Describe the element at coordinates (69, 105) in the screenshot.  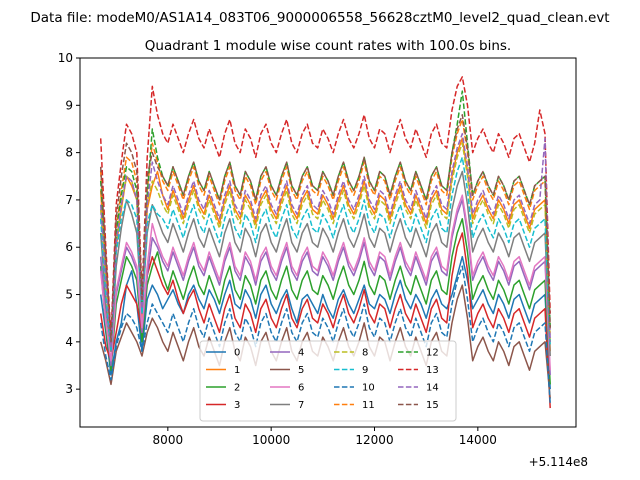
I see `y-tick-label: 9` at that location.